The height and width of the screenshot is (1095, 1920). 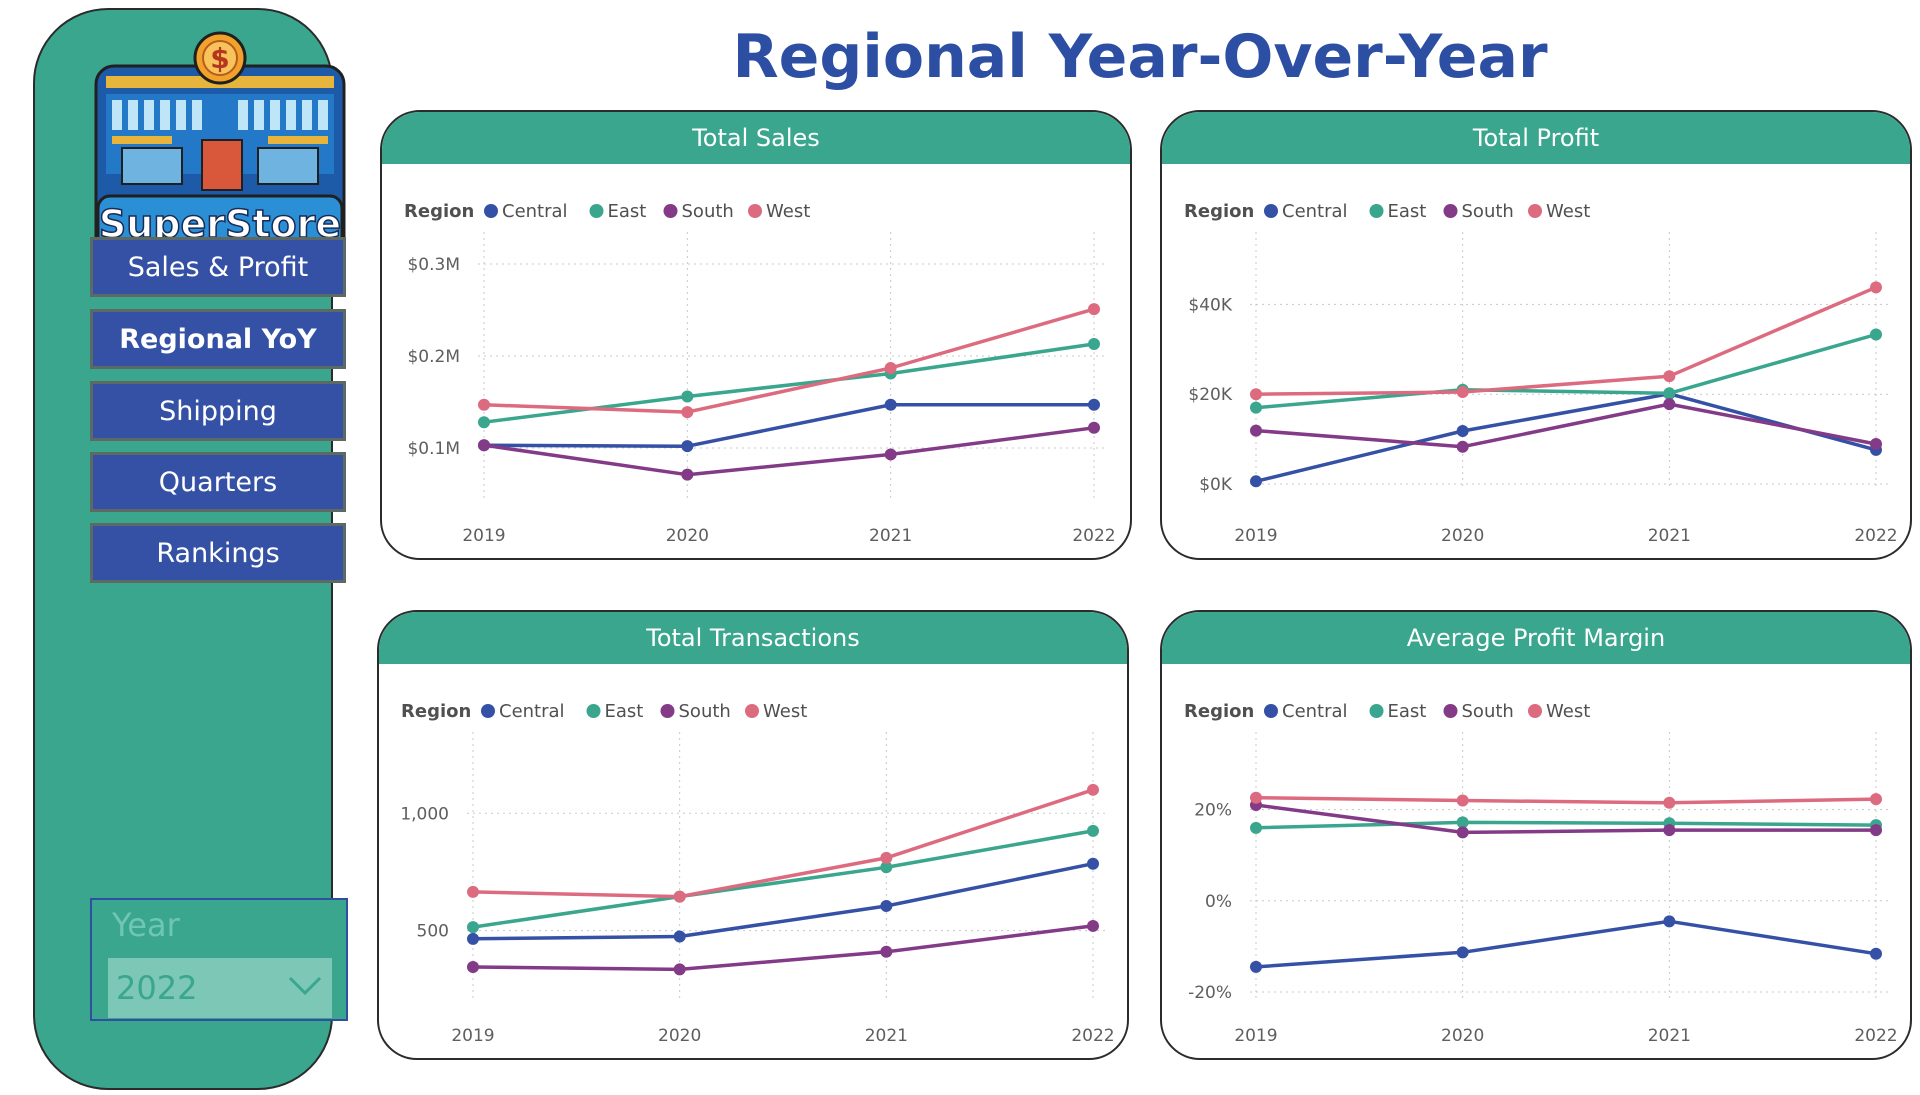 What do you see at coordinates (1094, 309) in the screenshot?
I see `total-sales-point-west-2022` at bounding box center [1094, 309].